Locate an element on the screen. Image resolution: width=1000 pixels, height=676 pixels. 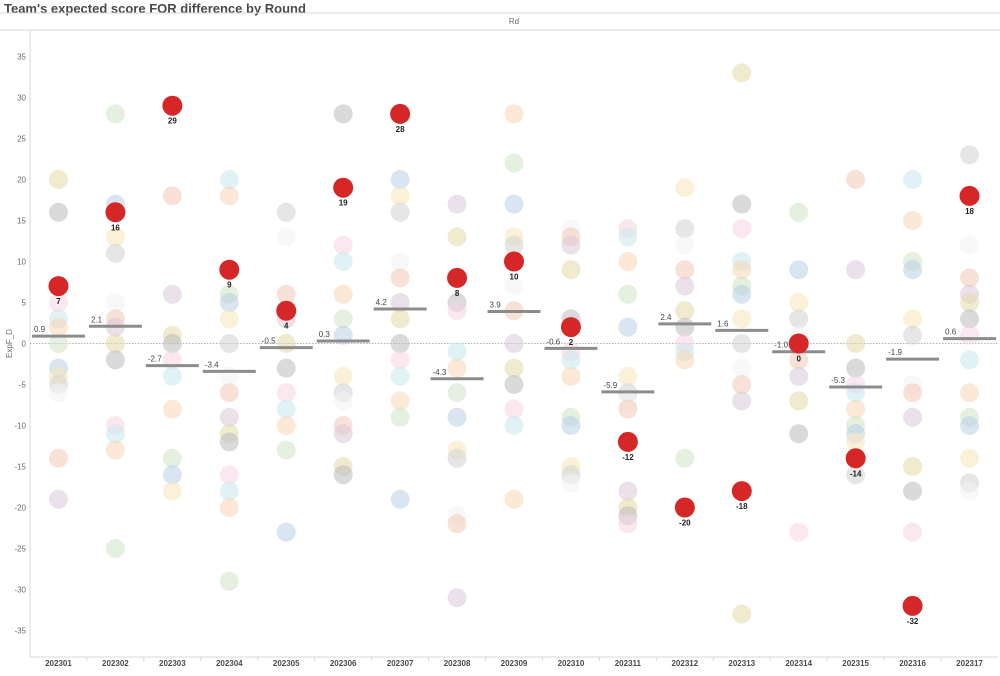
x-tick-label: 202314 is located at coordinates (798, 663).